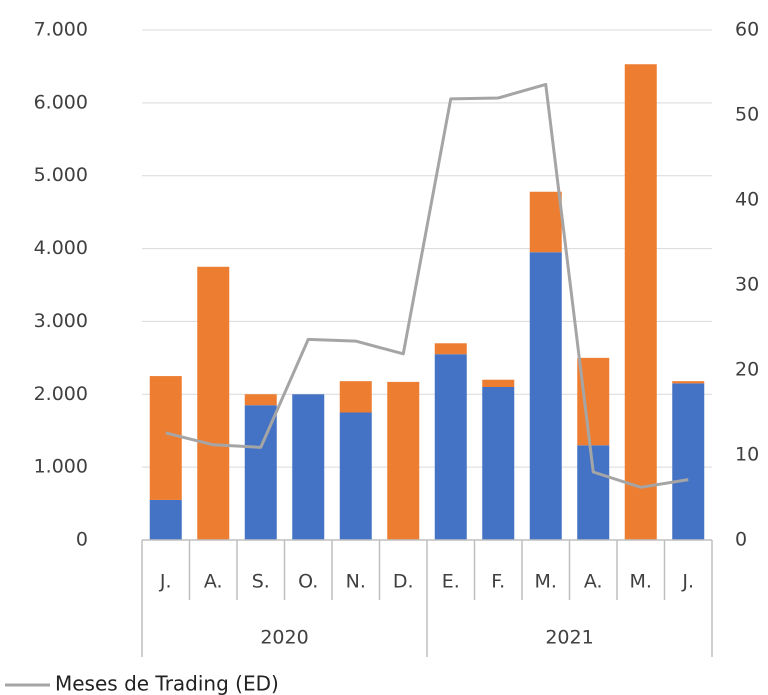  Describe the element at coordinates (284, 638) in the screenshot. I see `group-label: 2020` at that location.